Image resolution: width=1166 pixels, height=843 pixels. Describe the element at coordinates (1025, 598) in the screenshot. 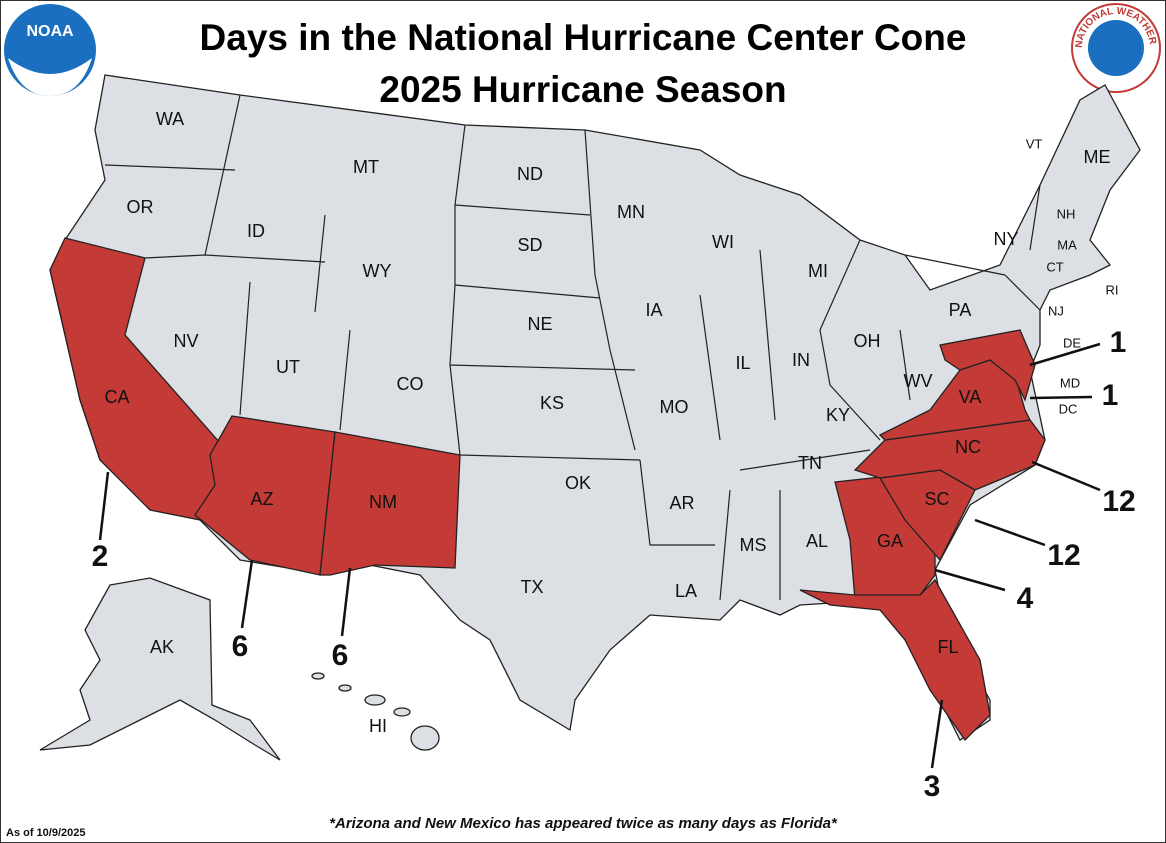

I see `days-label: 4` at that location.